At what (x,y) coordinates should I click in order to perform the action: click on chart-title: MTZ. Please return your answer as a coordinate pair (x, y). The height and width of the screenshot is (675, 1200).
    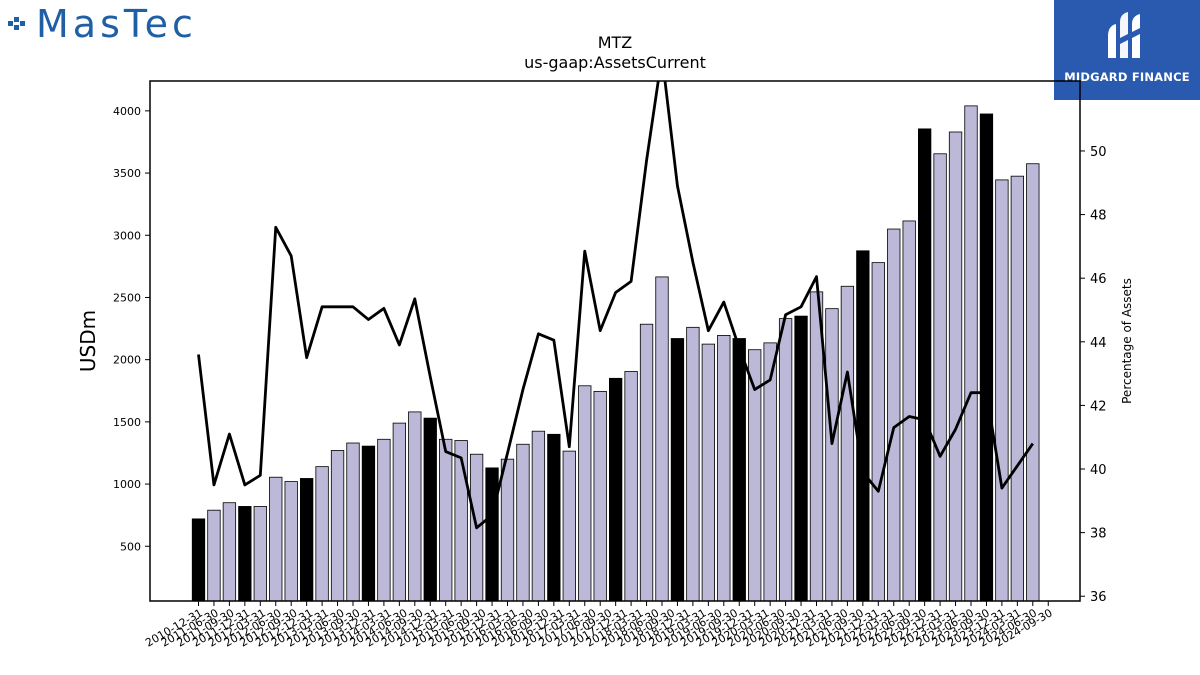
    Looking at the image, I should click on (615, 42).